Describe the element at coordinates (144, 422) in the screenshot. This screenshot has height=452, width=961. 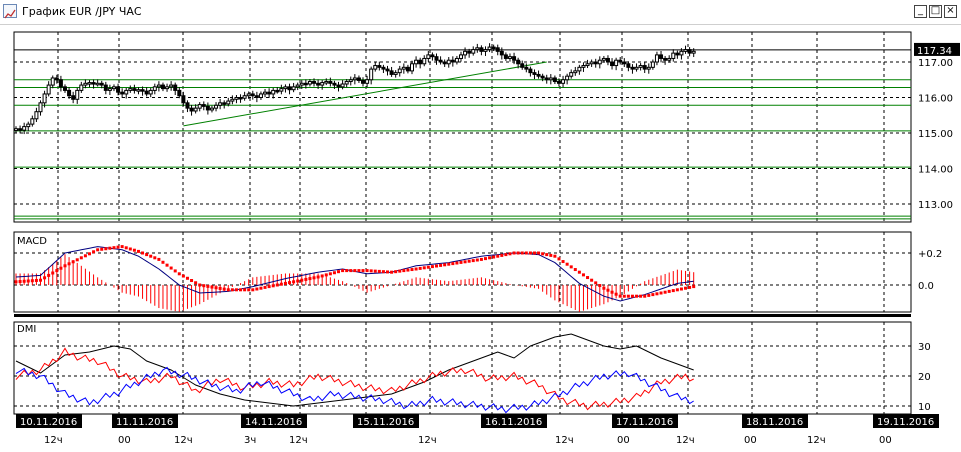
I see `date-label: 11.11.2016` at that location.